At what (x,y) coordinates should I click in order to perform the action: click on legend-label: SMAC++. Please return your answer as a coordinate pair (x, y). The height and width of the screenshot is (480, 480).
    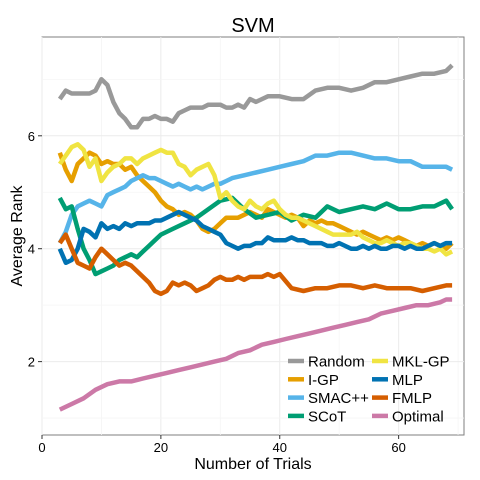
    Looking at the image, I should click on (338, 398).